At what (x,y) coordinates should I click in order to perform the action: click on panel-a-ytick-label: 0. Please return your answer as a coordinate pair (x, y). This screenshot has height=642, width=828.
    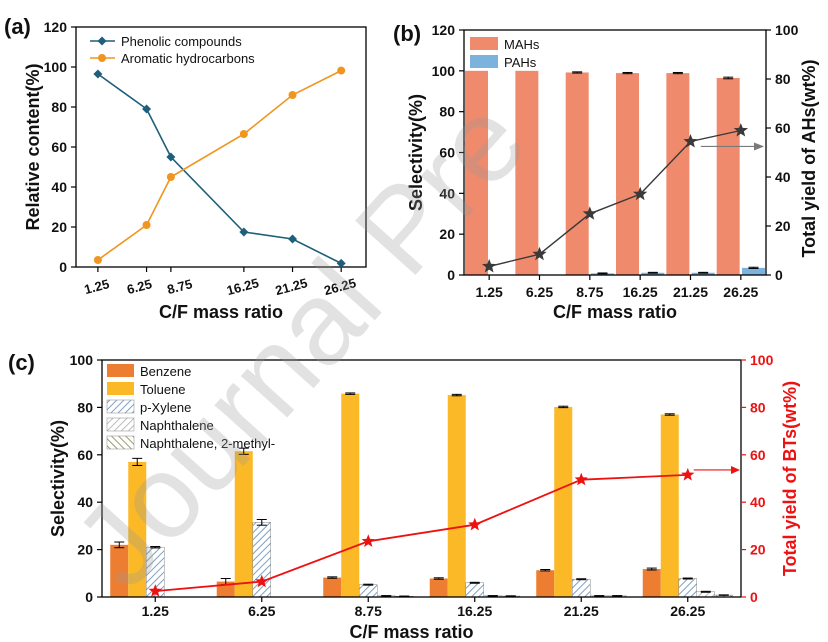
    Looking at the image, I should click on (63, 267).